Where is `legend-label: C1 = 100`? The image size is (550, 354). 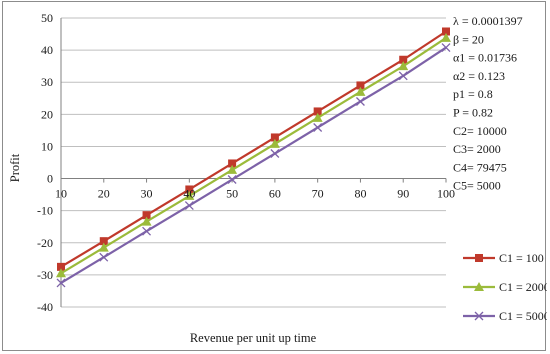
legend-label: C1 = 100 is located at coordinates (521, 258).